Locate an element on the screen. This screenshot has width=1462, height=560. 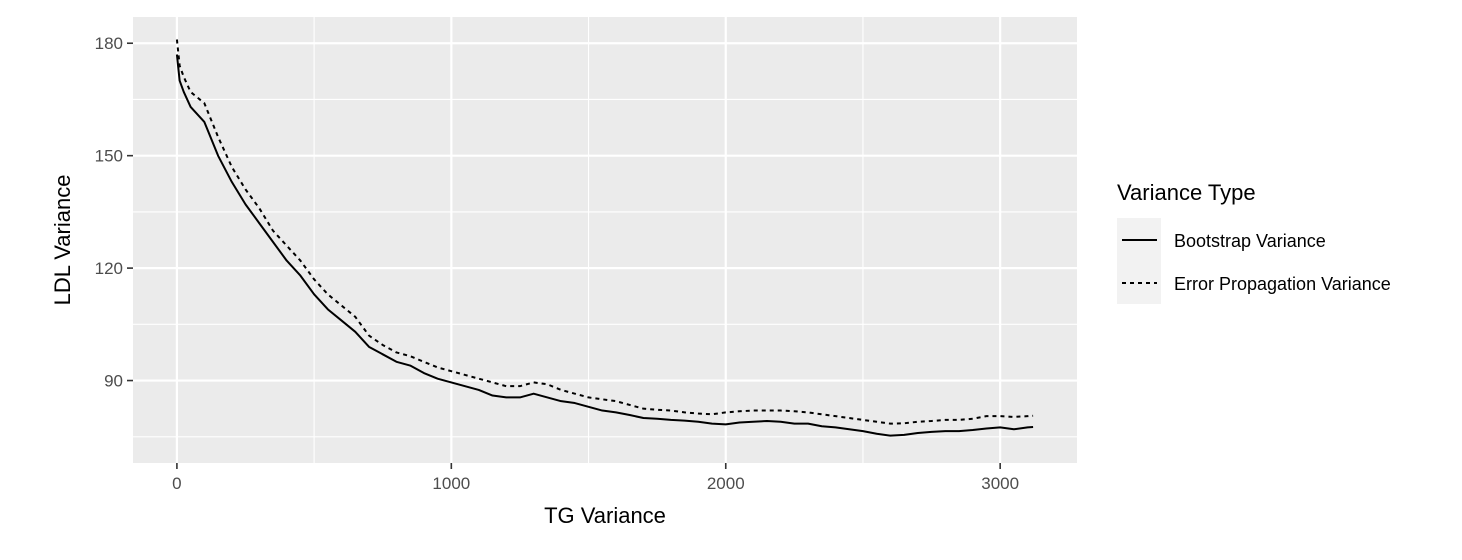
x-axis-ticks: 0 1000 2000 3000 is located at coordinates (595, 478).